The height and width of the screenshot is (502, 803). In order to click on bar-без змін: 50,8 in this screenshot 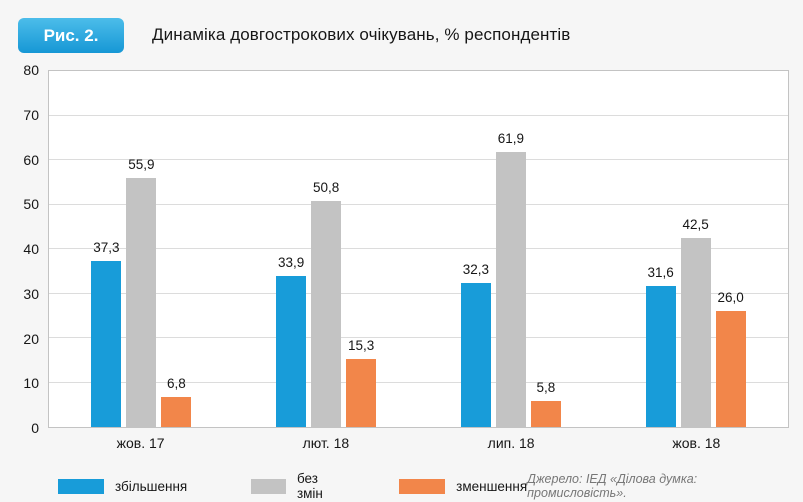, I will do `click(326, 303)`.